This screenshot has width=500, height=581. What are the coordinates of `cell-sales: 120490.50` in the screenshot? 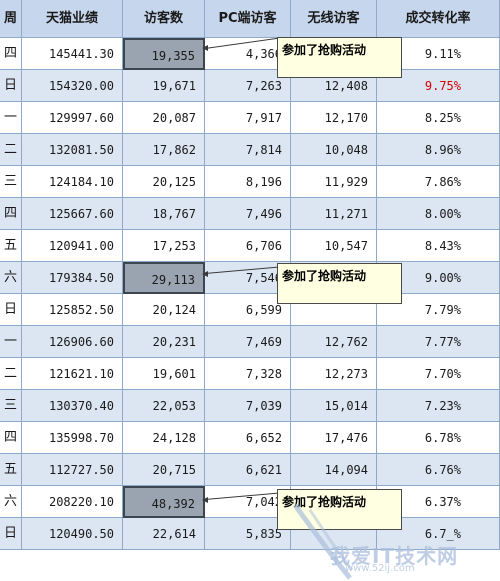 It's located at (72, 534).